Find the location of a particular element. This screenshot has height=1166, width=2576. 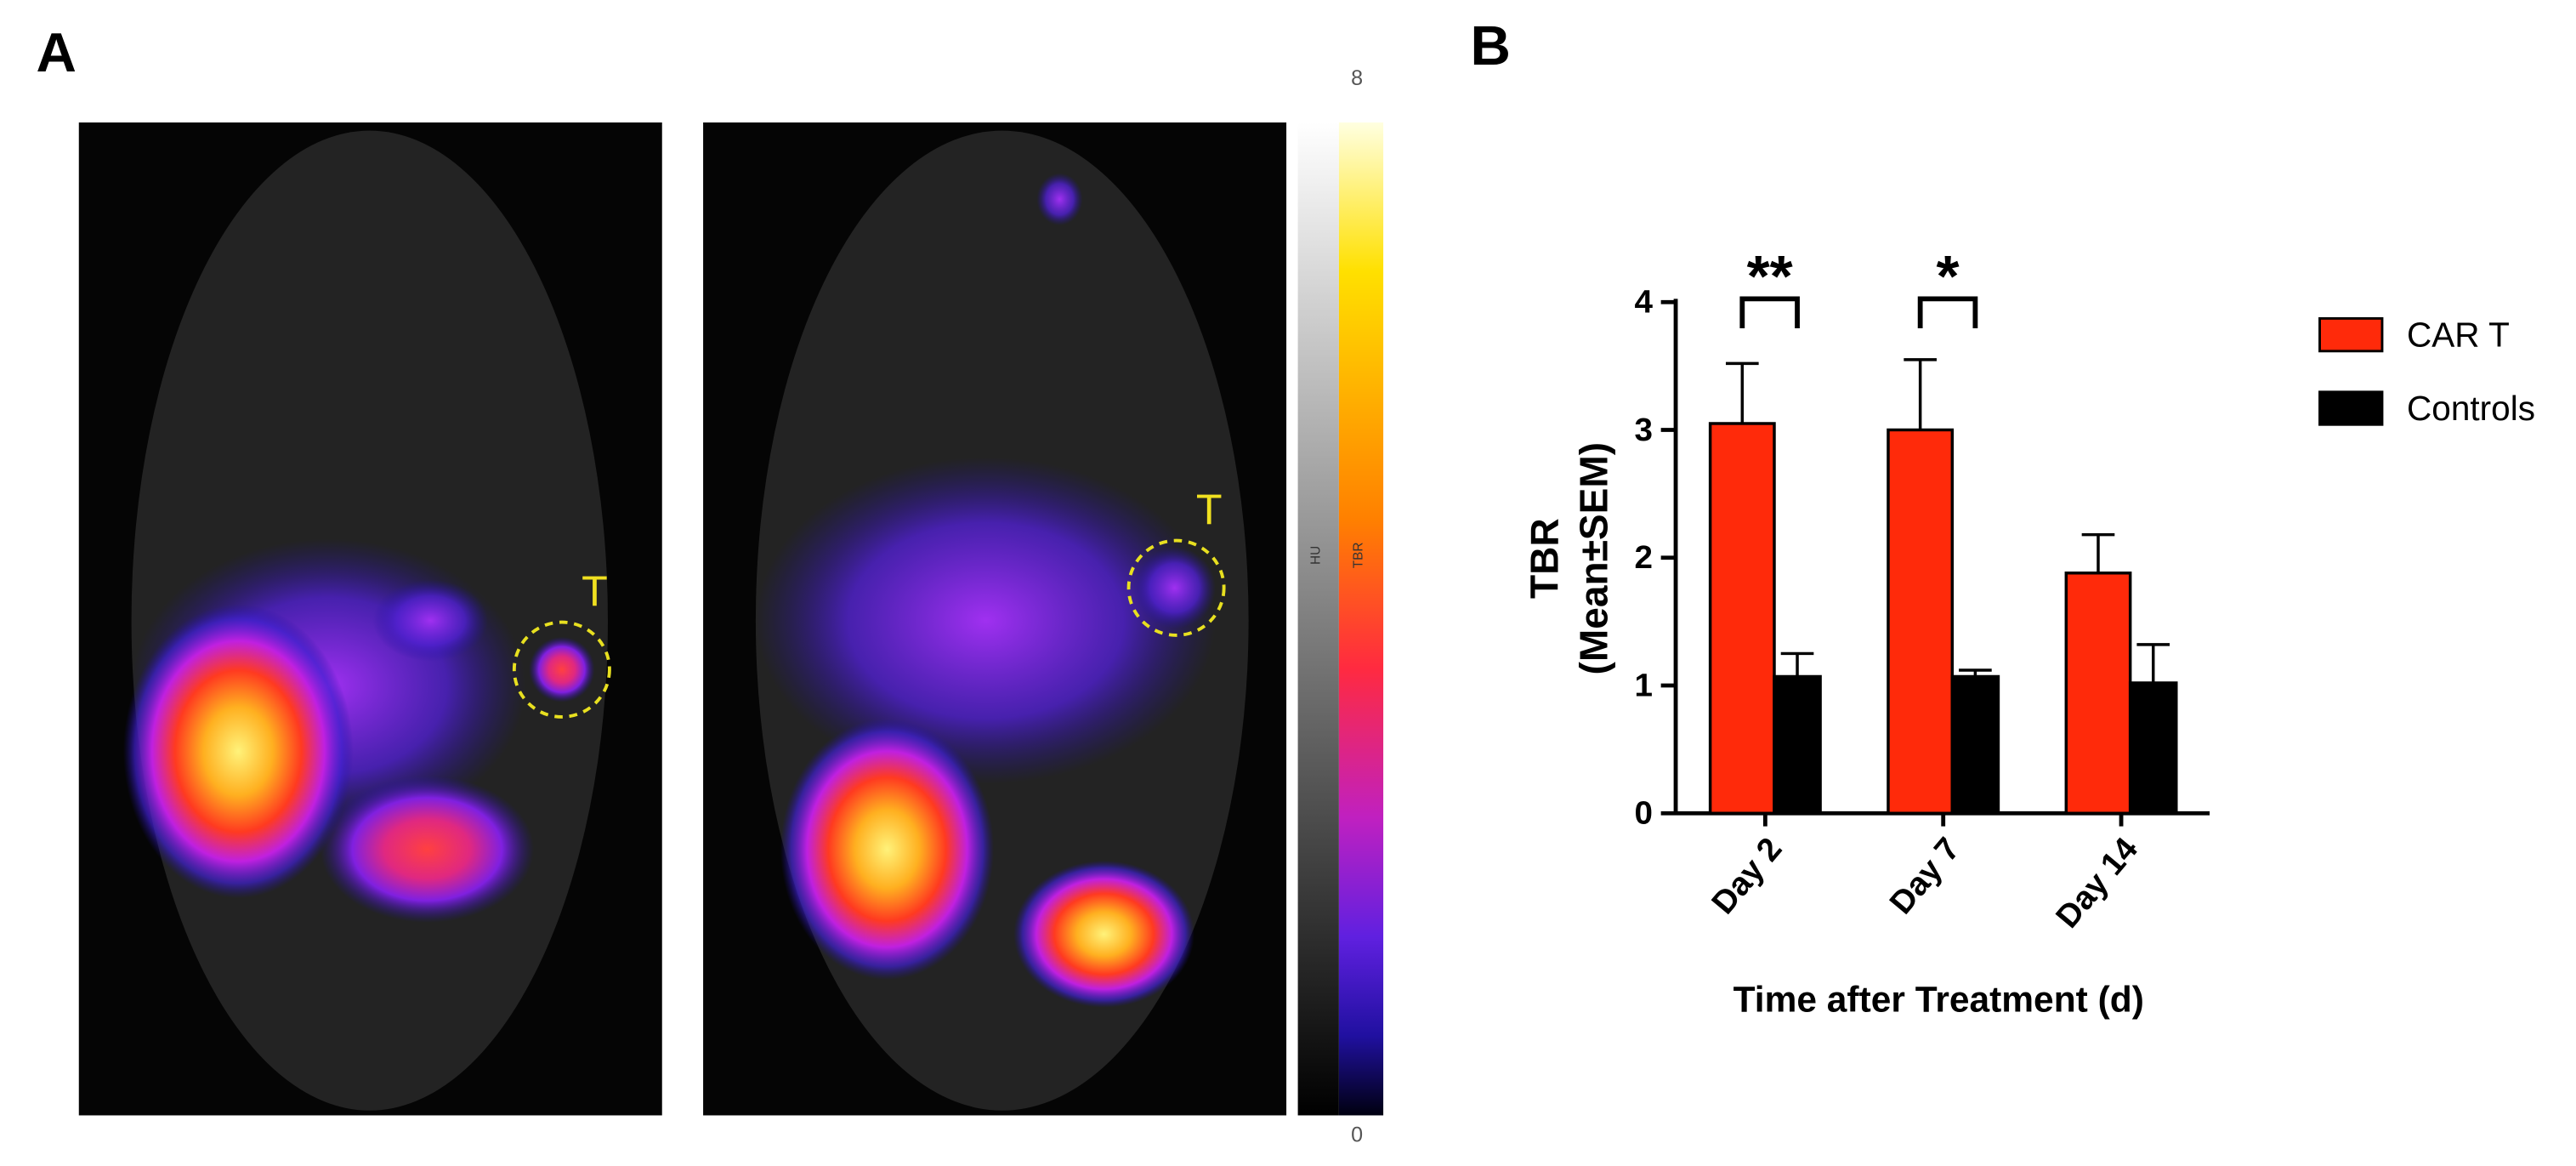

legend-label: Controls is located at coordinates (2471, 408).